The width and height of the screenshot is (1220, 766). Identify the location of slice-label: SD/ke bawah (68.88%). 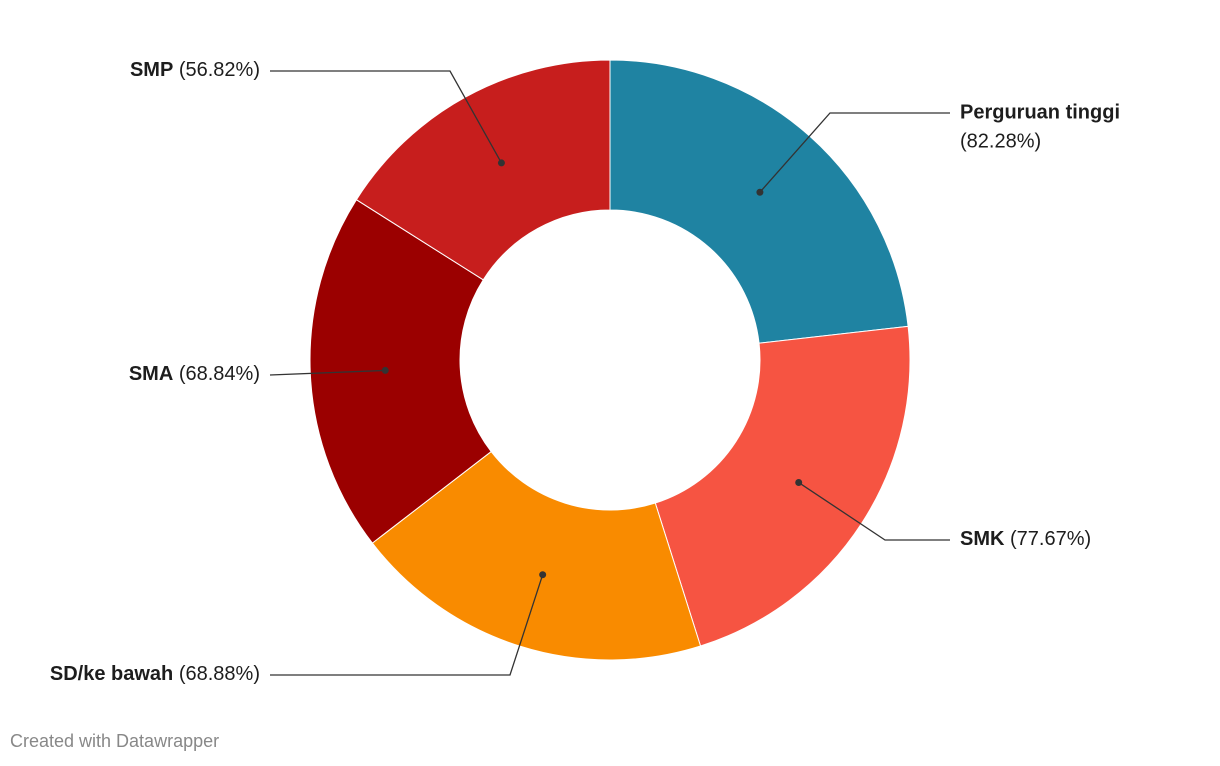
(155, 674).